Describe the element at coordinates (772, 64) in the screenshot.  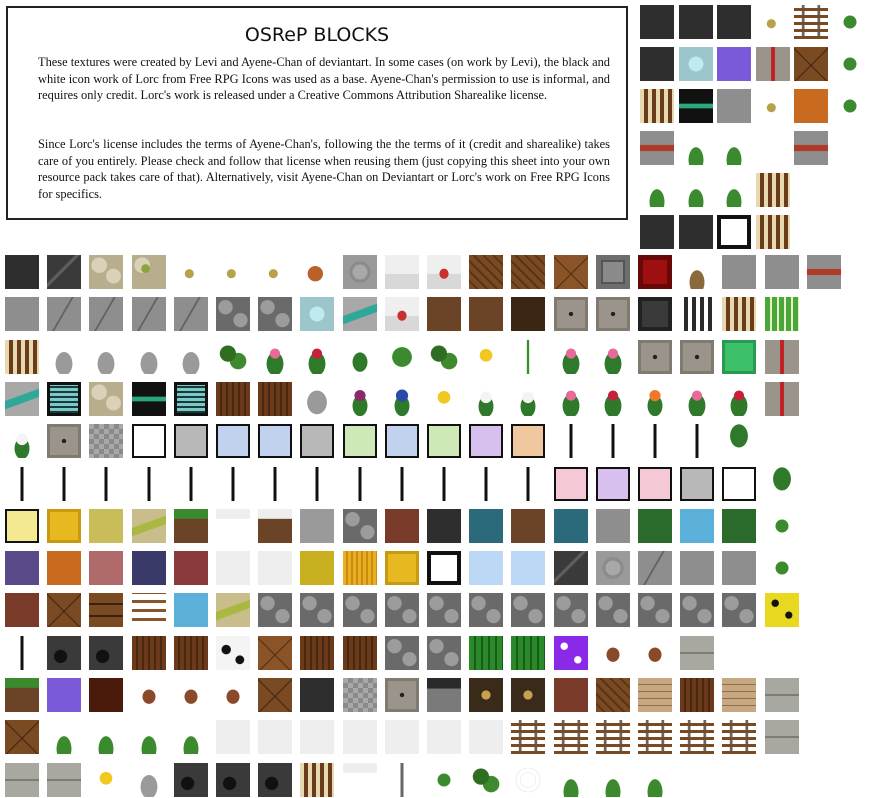
I see `texture-tile-wall-lever` at that location.